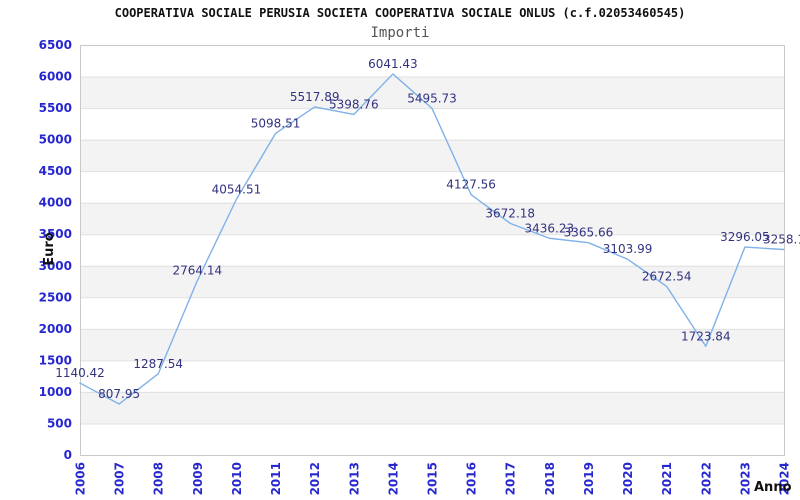  I want to click on data-point-label: 5495.73, so click(432, 98).